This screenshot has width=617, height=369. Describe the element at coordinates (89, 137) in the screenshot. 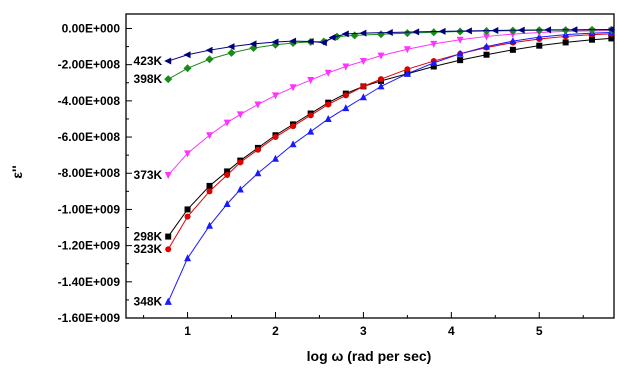

I see `y-tick-label: -6.00E+008` at that location.